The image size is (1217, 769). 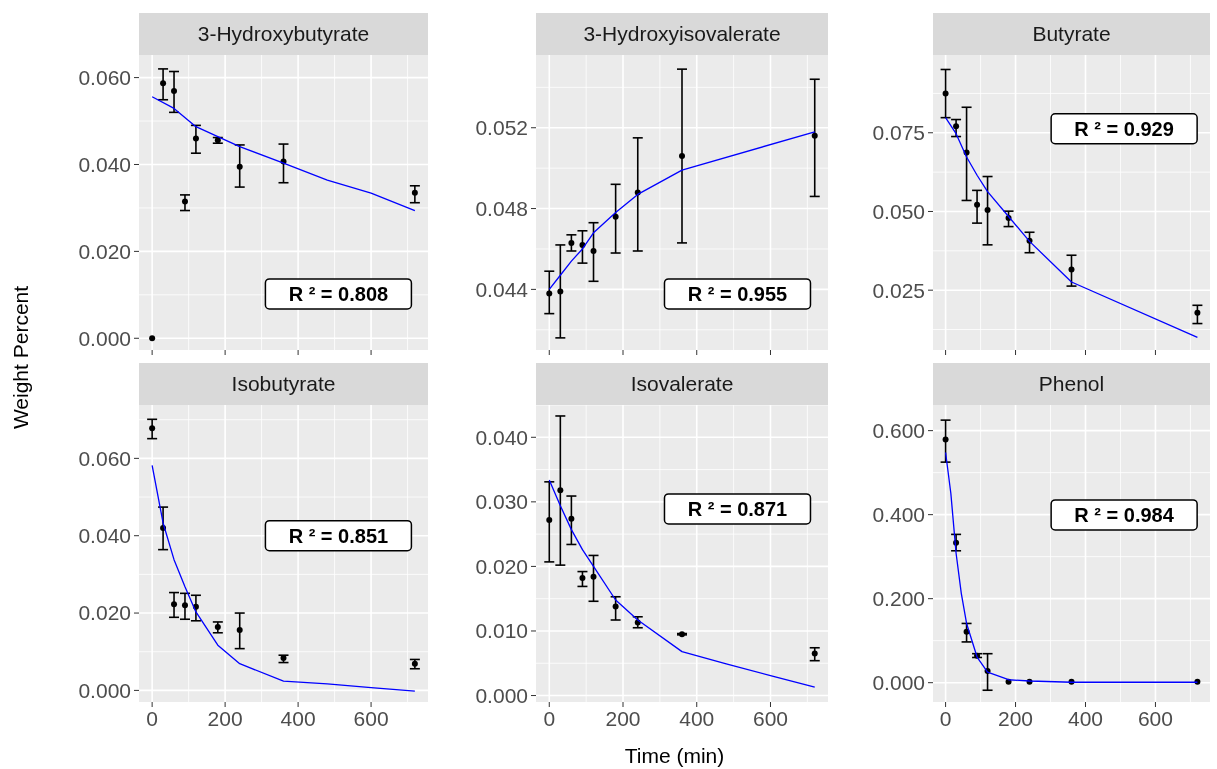 I want to click on annotation: R ² = 0.929, so click(x=1124, y=128).